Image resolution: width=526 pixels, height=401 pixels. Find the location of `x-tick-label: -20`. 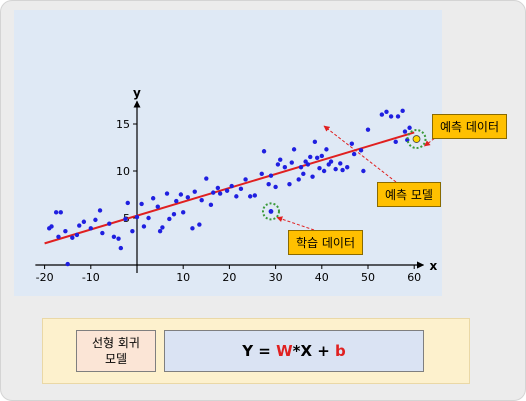

x-tick-label: -20 is located at coordinates (45, 277).